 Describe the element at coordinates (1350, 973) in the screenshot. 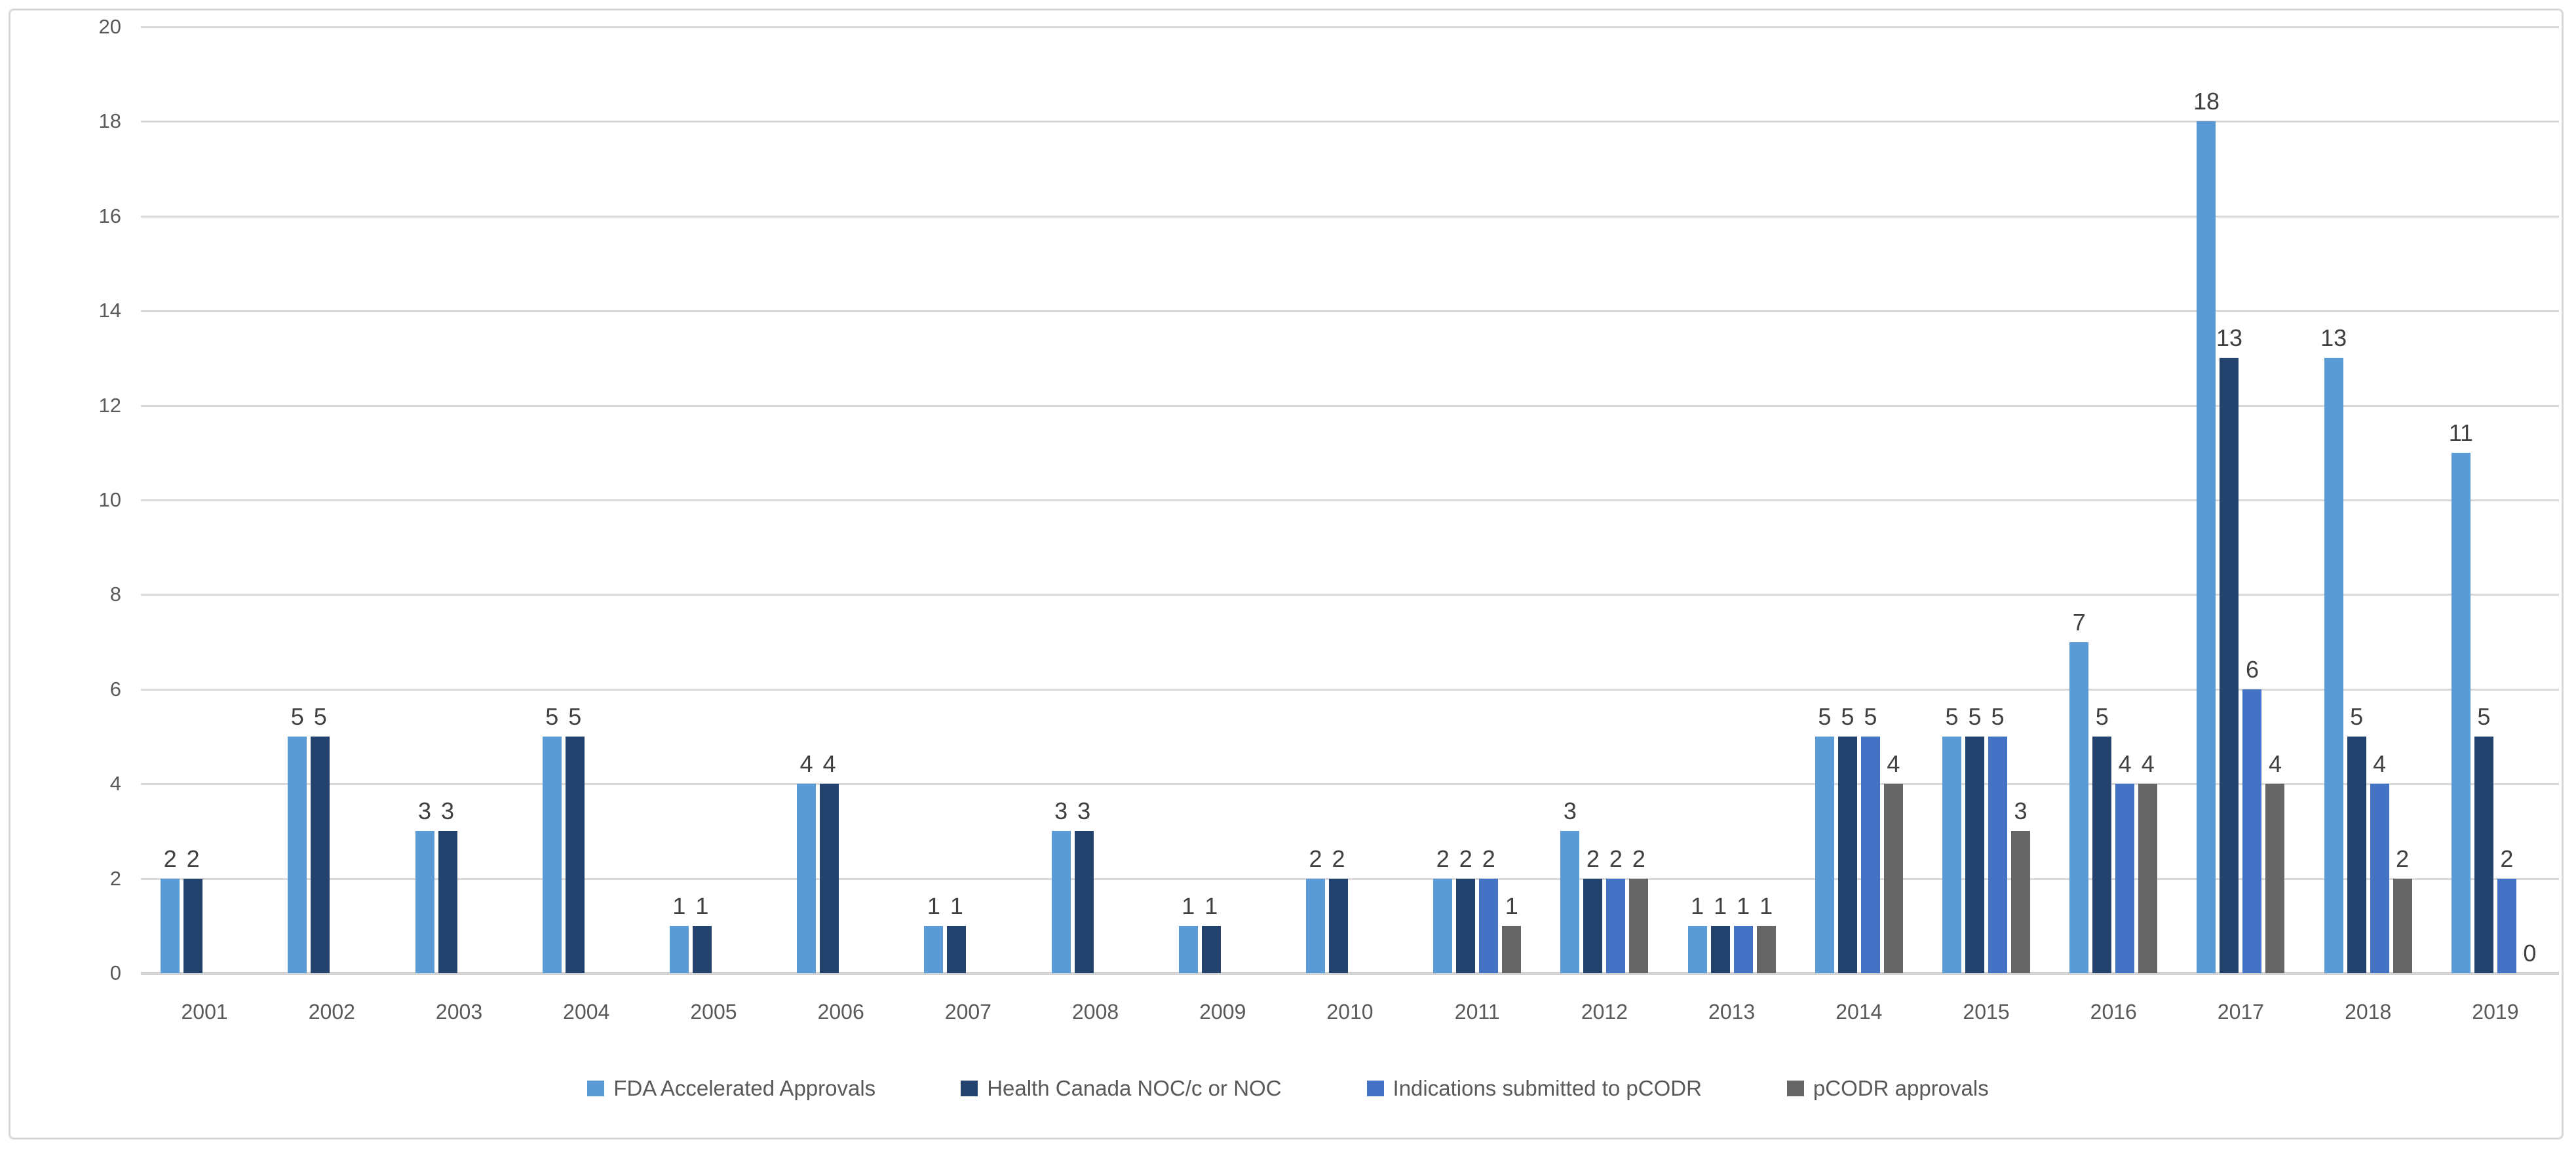

I see `x-axis-line` at that location.